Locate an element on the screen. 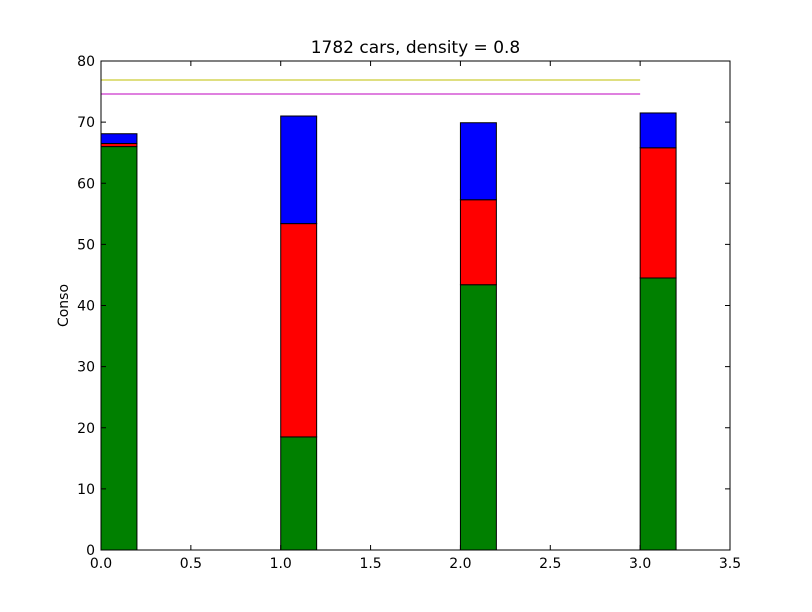  y-tick-label-1: 10 is located at coordinates (86, 490).